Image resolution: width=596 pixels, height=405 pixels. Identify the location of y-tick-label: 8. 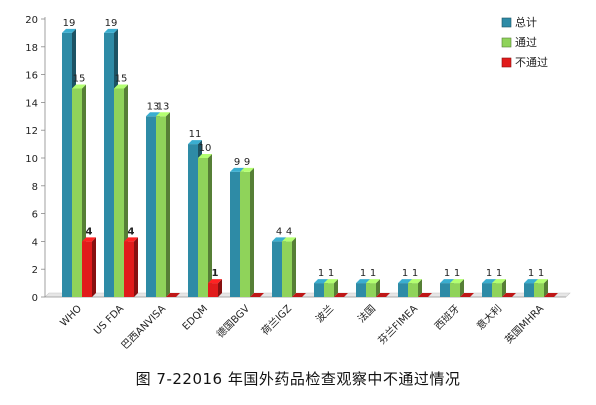
(35, 187).